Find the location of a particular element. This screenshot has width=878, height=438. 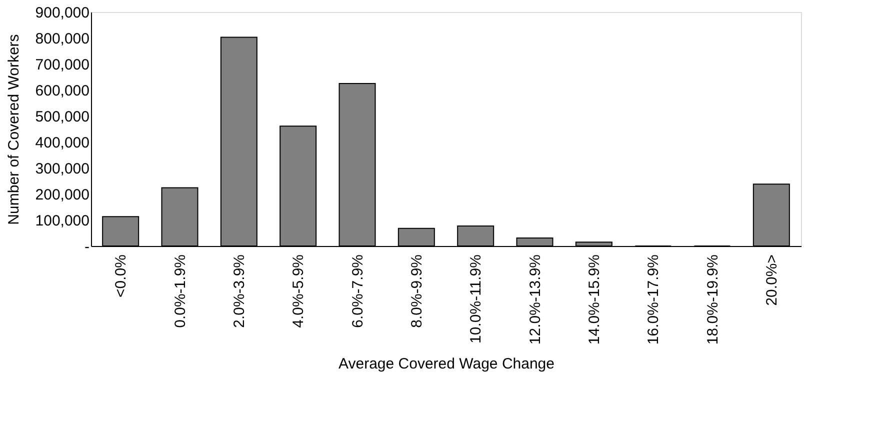

x-tick-label: 18.0%-19.9% is located at coordinates (713, 299).